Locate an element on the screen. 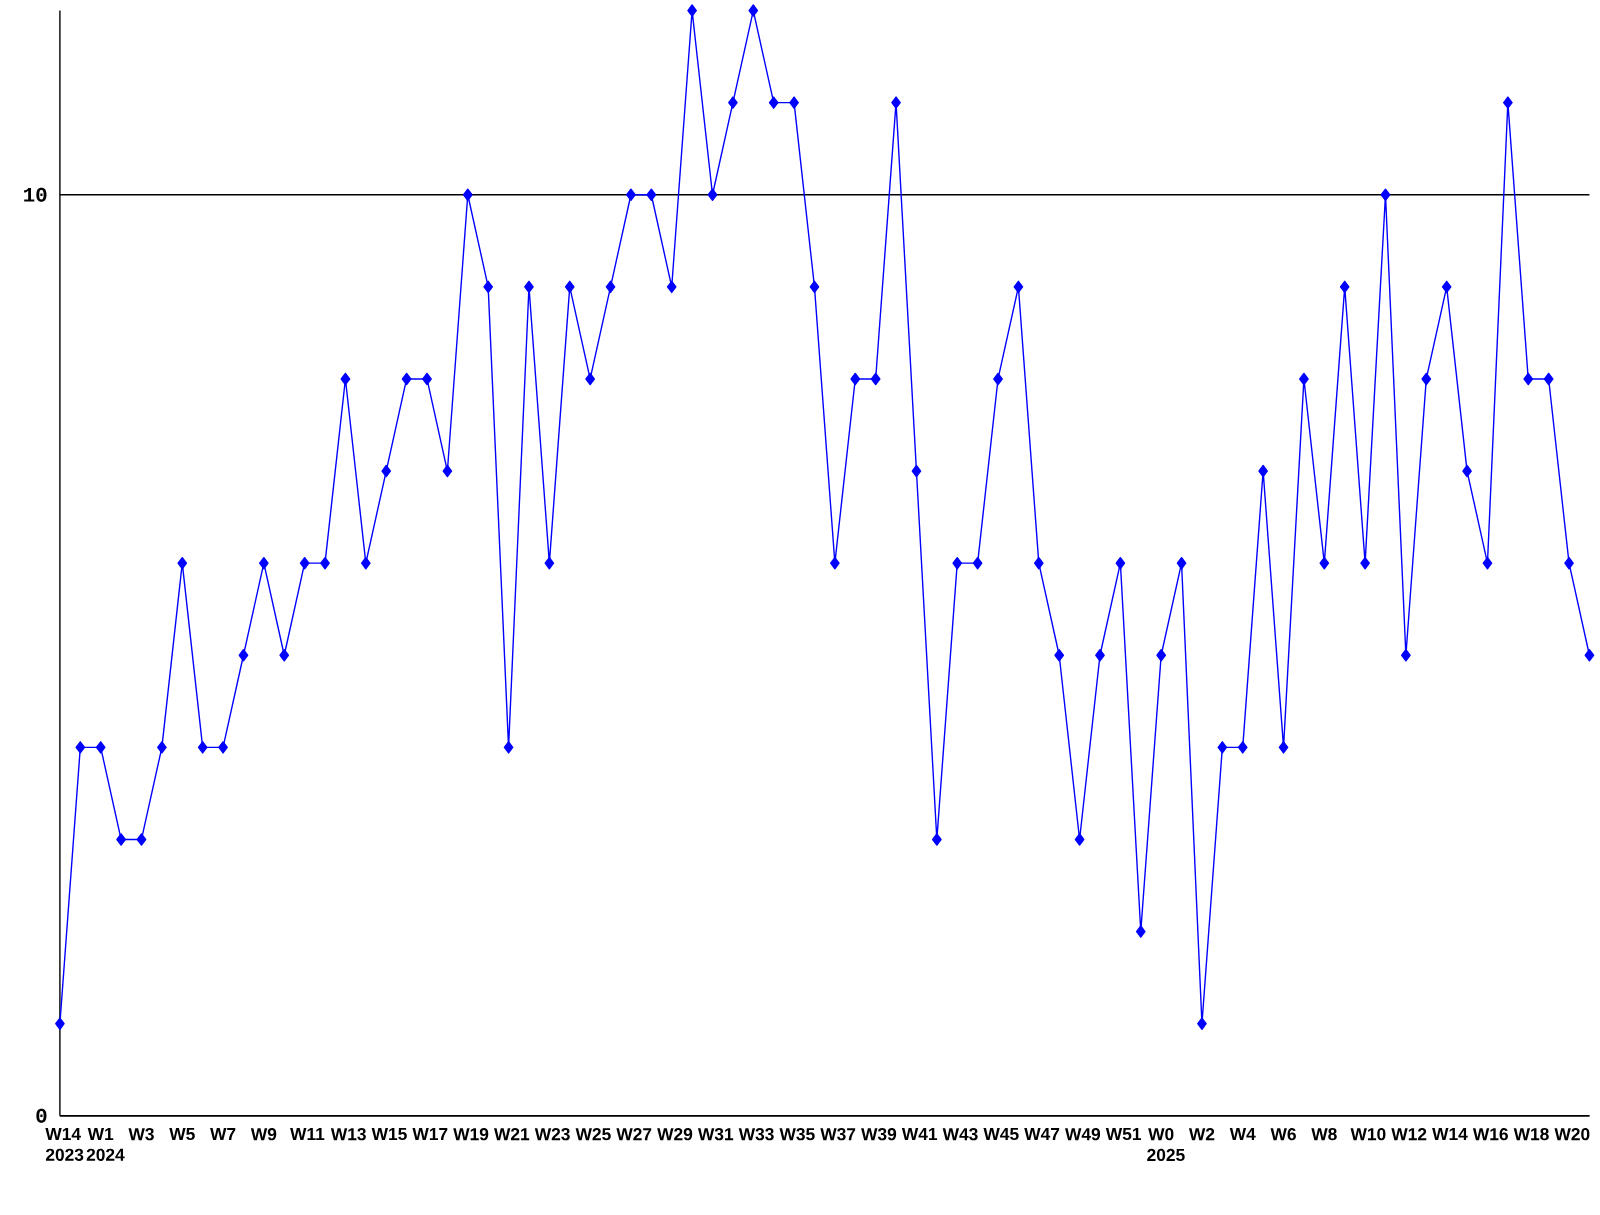  x-tick-label: W6 is located at coordinates (1283, 1134).